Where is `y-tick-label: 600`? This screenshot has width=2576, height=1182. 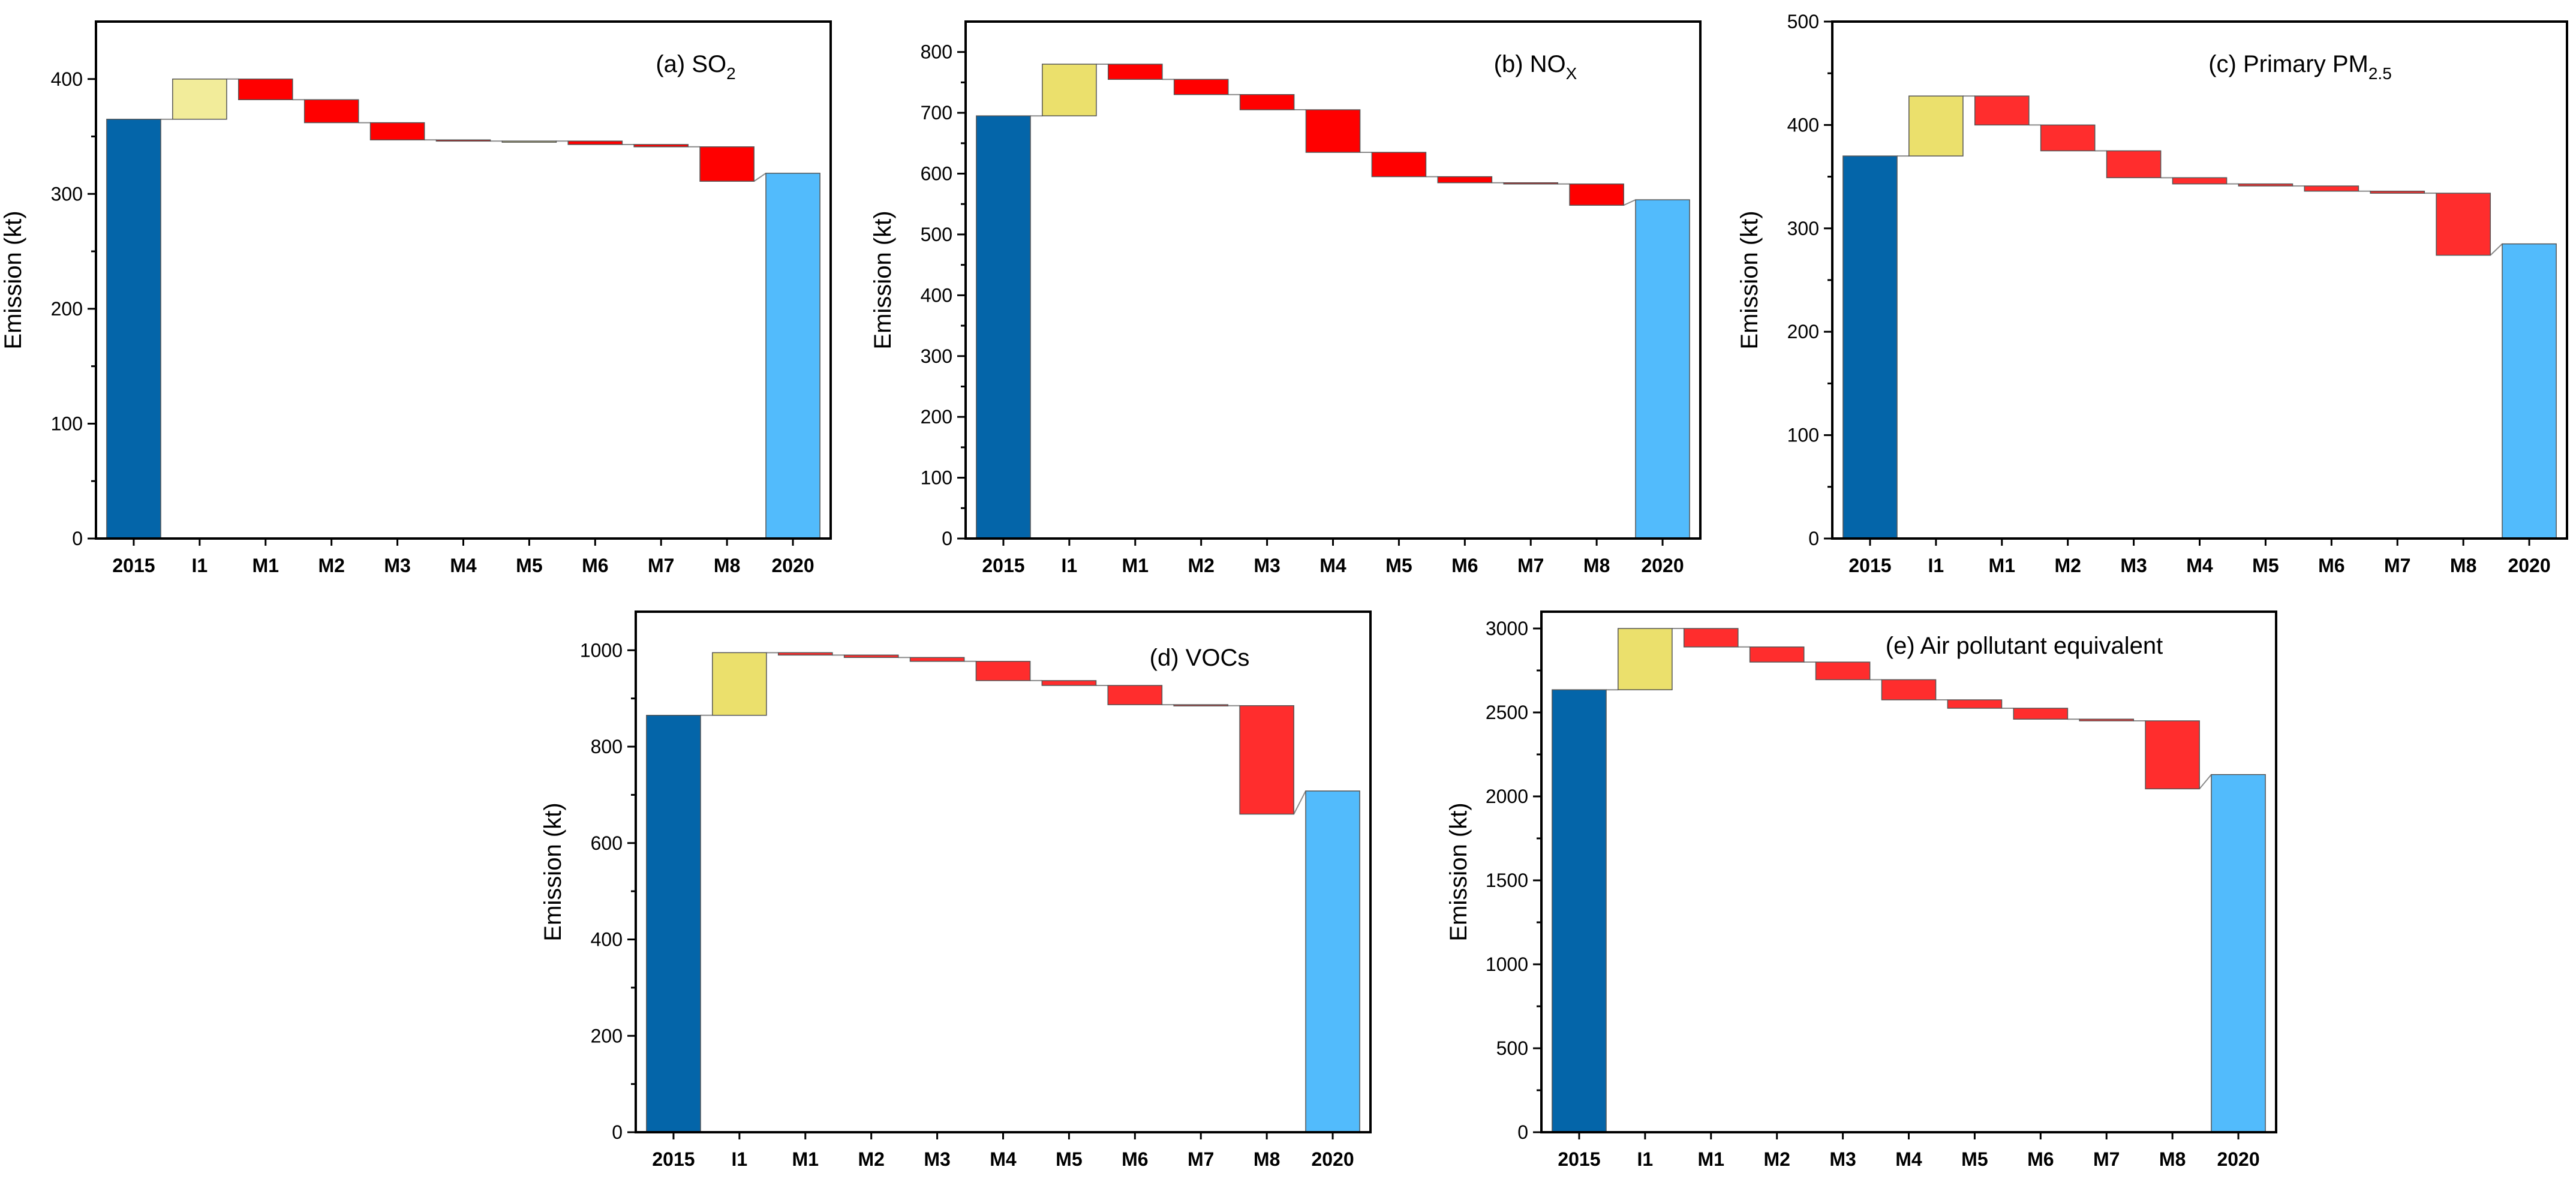
y-tick-label: 600 is located at coordinates (607, 843).